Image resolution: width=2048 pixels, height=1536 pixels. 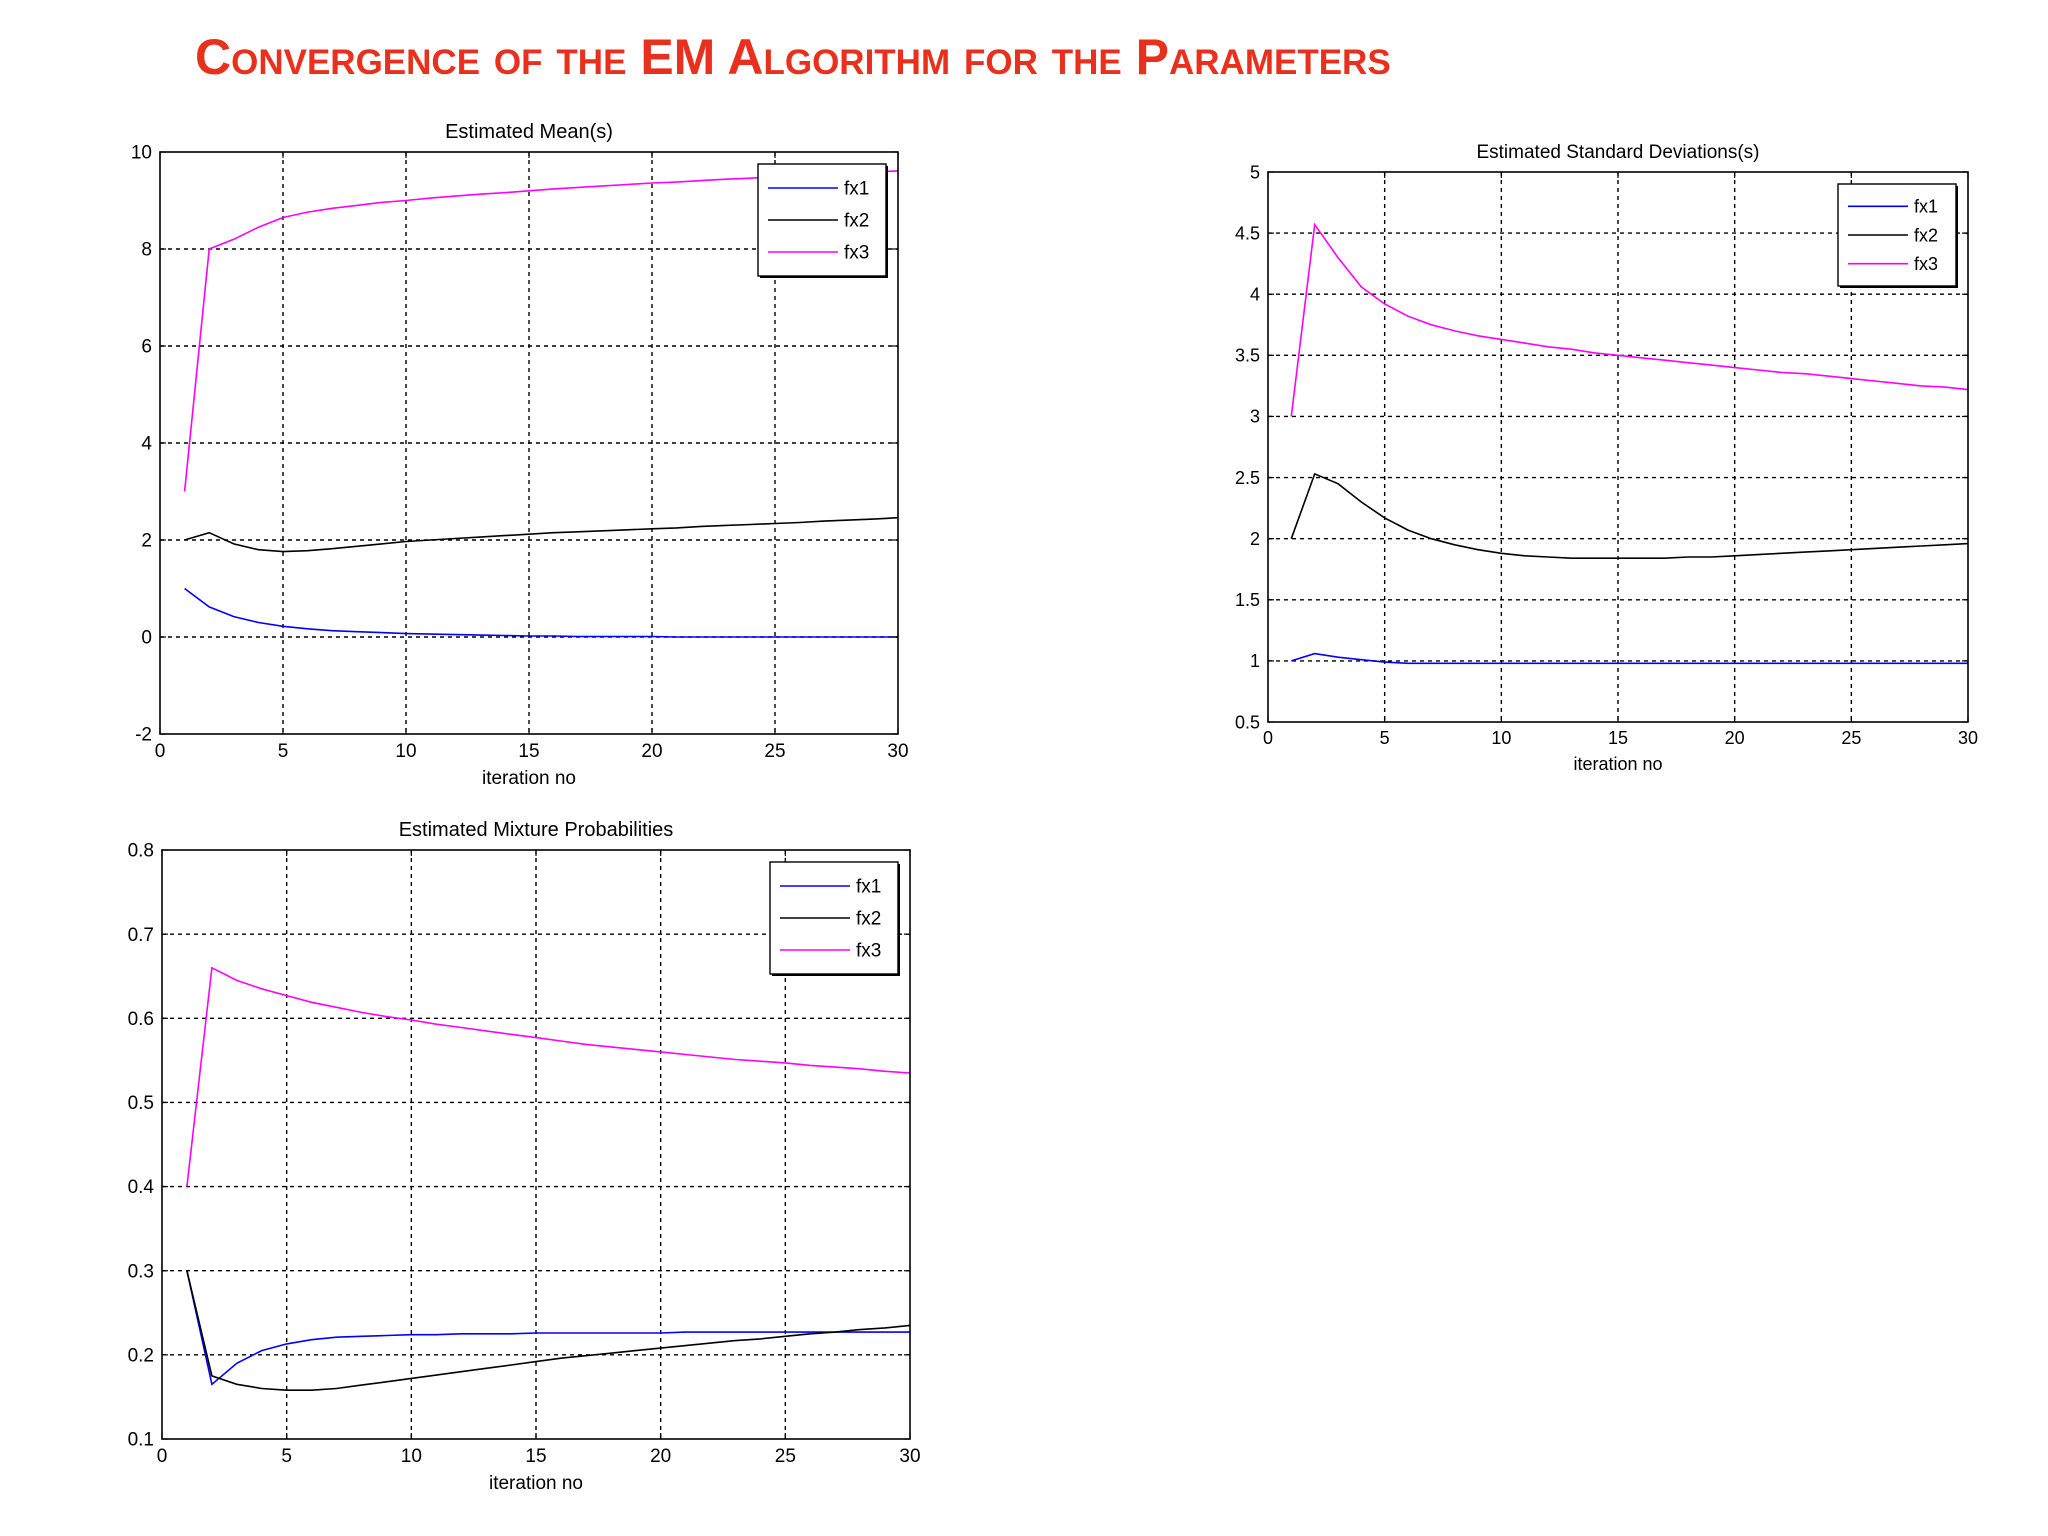 What do you see at coordinates (143, 735) in the screenshot?
I see `y-tick-label: -2` at bounding box center [143, 735].